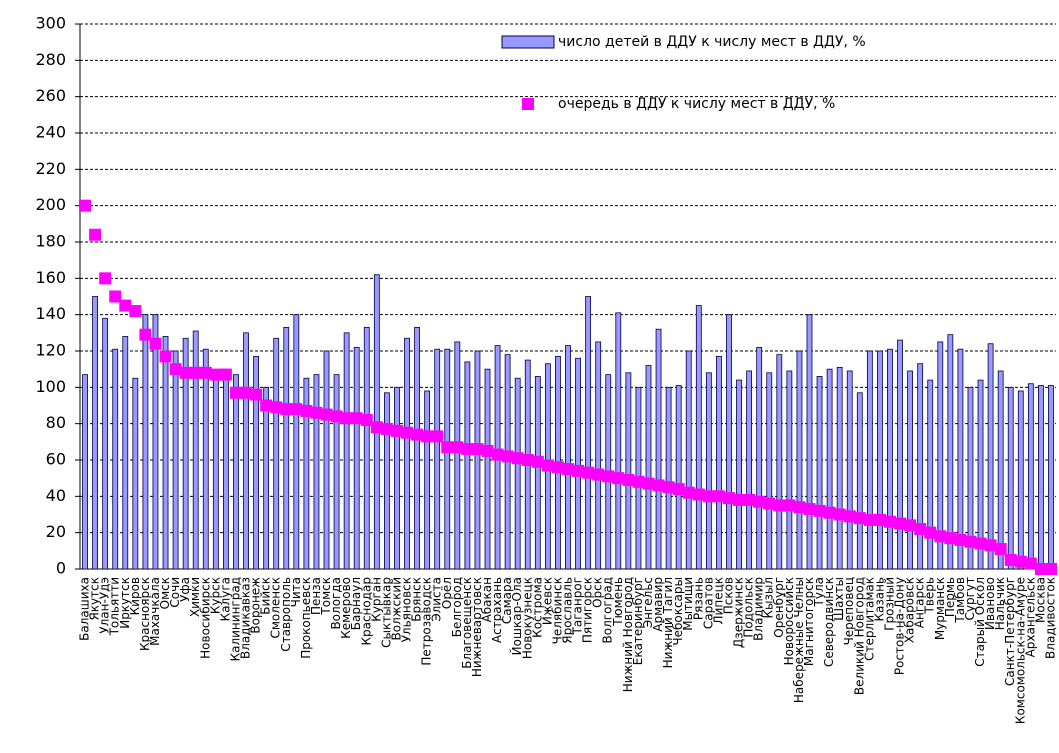  What do you see at coordinates (618, 602) in the screenshot?
I see `x-tick-label: Тюмень` at bounding box center [618, 602].